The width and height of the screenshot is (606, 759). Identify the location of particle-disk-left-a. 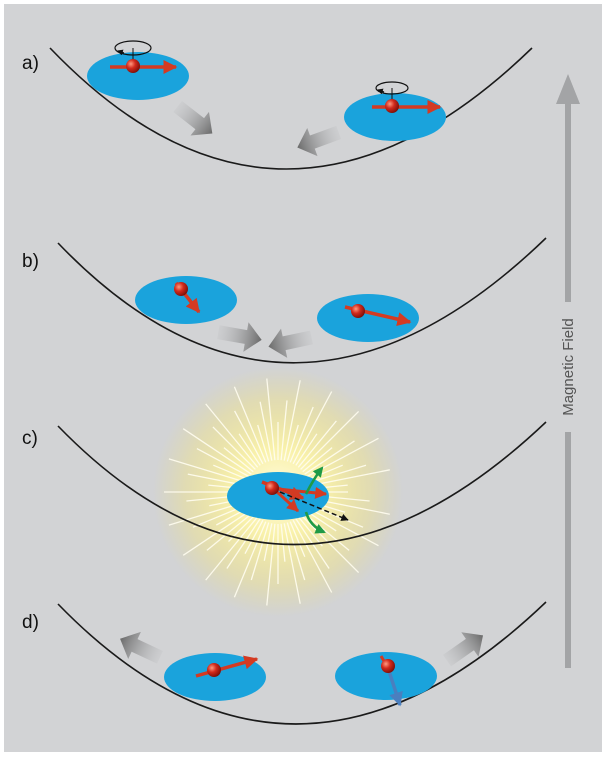
(138, 70).